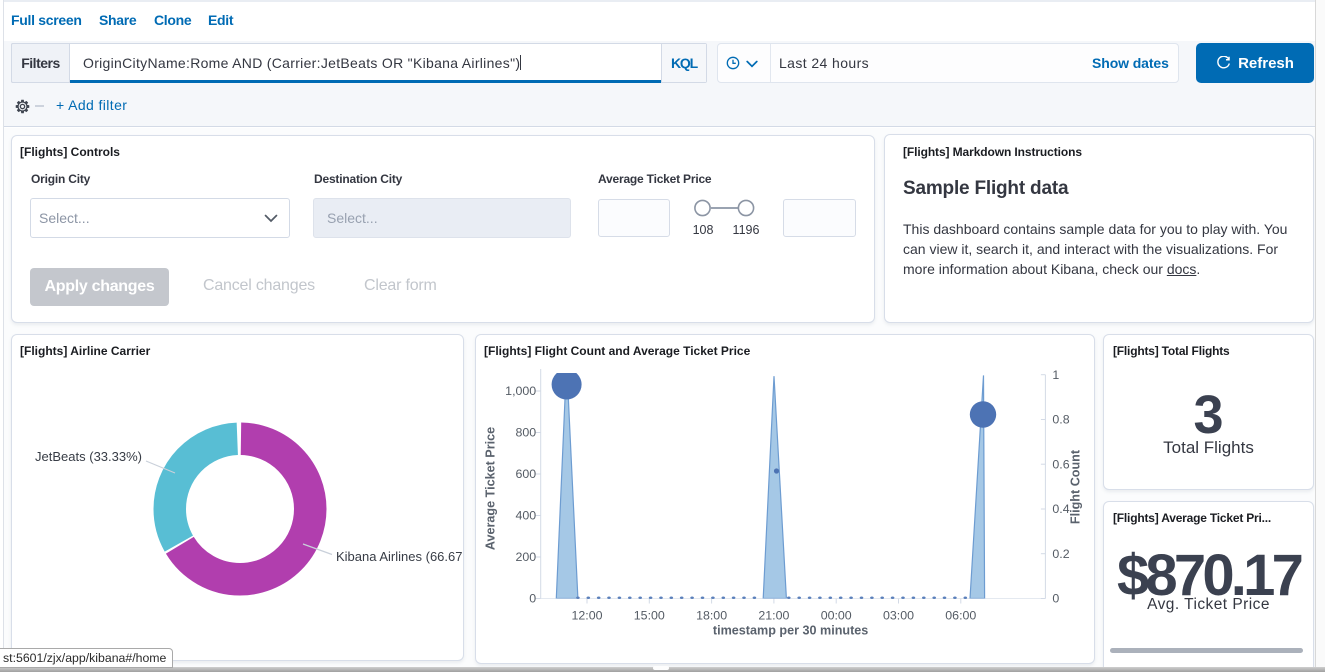 This screenshot has width=1325, height=672. Describe the element at coordinates (526, 516) in the screenshot. I see `svg-text: 400` at that location.